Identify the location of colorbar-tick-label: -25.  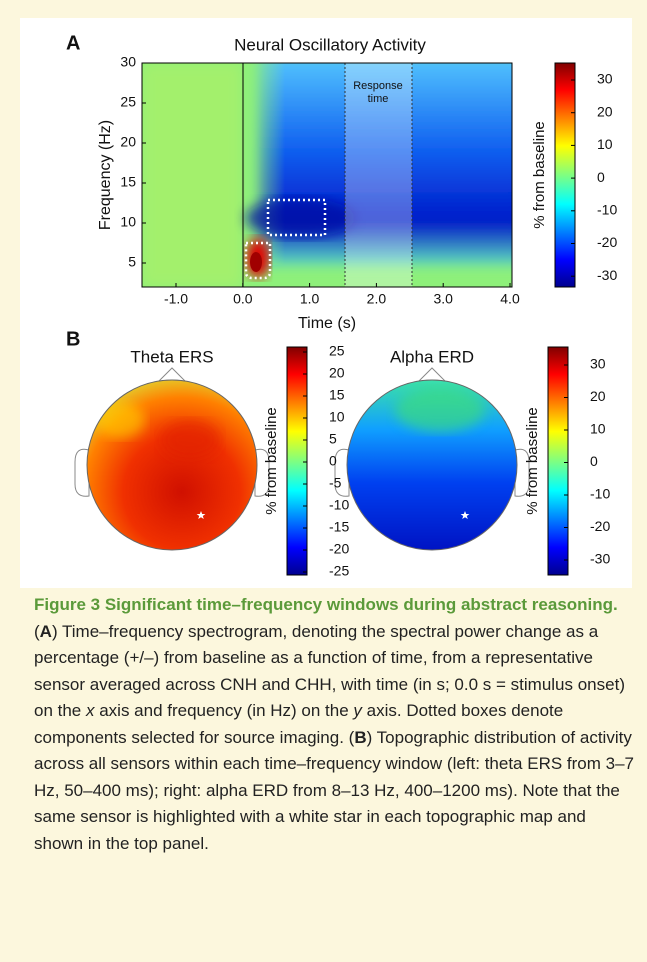
(339, 571).